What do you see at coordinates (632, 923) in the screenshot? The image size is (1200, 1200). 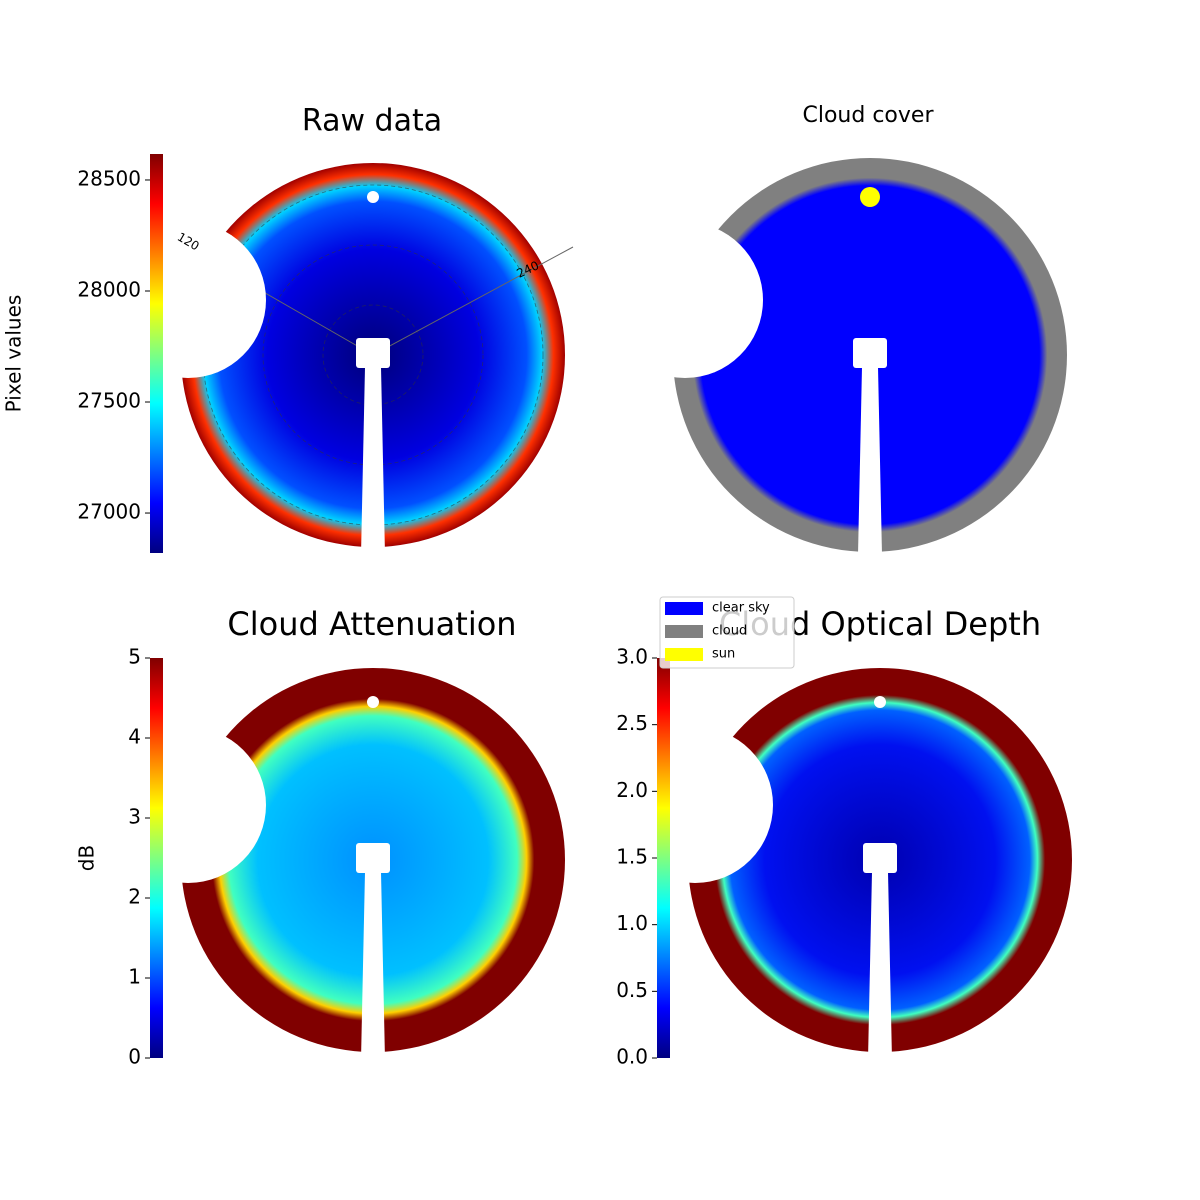 I see `colorbar-tick-label: 1.0` at bounding box center [632, 923].